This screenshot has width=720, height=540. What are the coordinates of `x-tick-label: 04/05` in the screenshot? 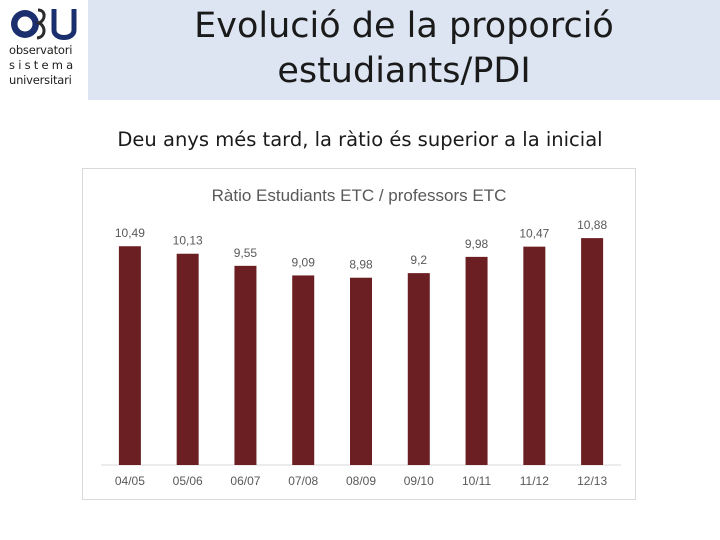 It's located at (130, 481).